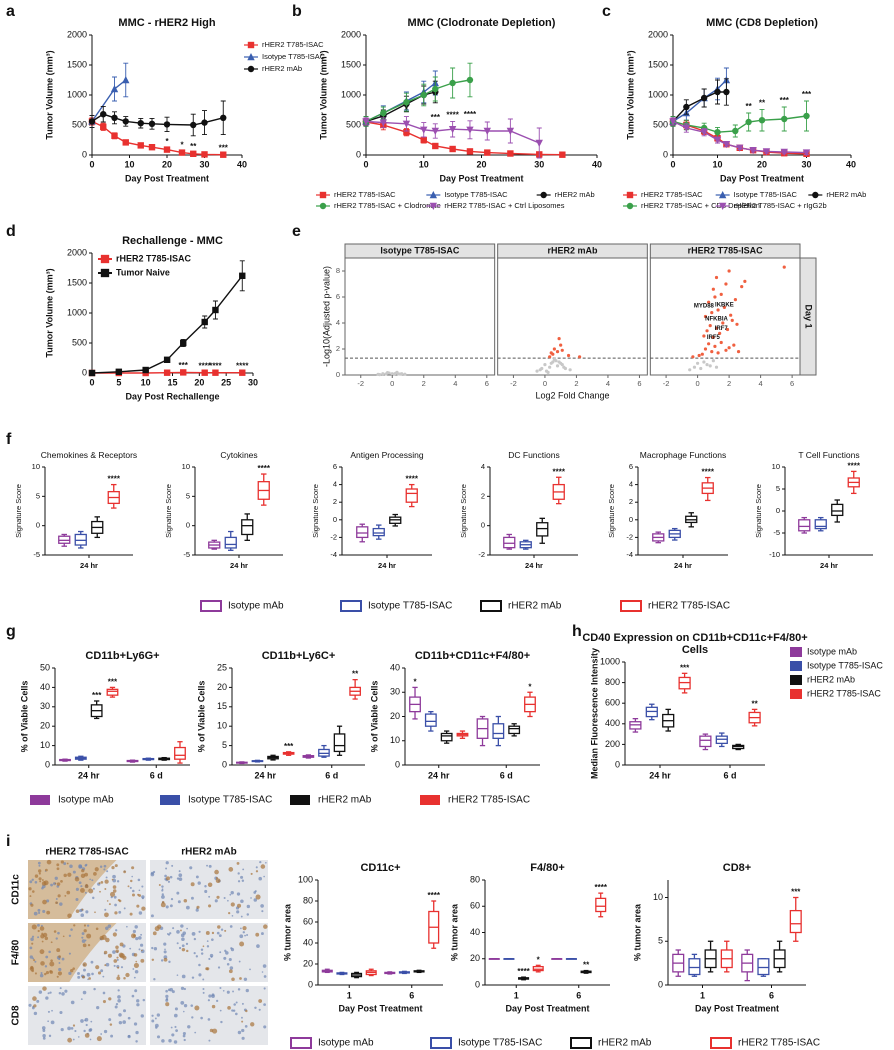 The image size is (894, 1050). I want to click on x-tick-label: 0, so click(91, 382).